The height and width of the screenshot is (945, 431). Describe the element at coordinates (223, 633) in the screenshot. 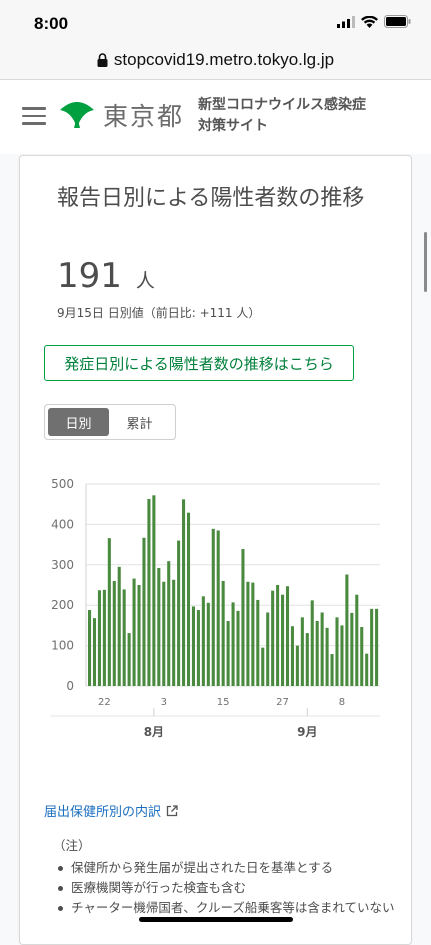

I see `bar-8/15` at that location.